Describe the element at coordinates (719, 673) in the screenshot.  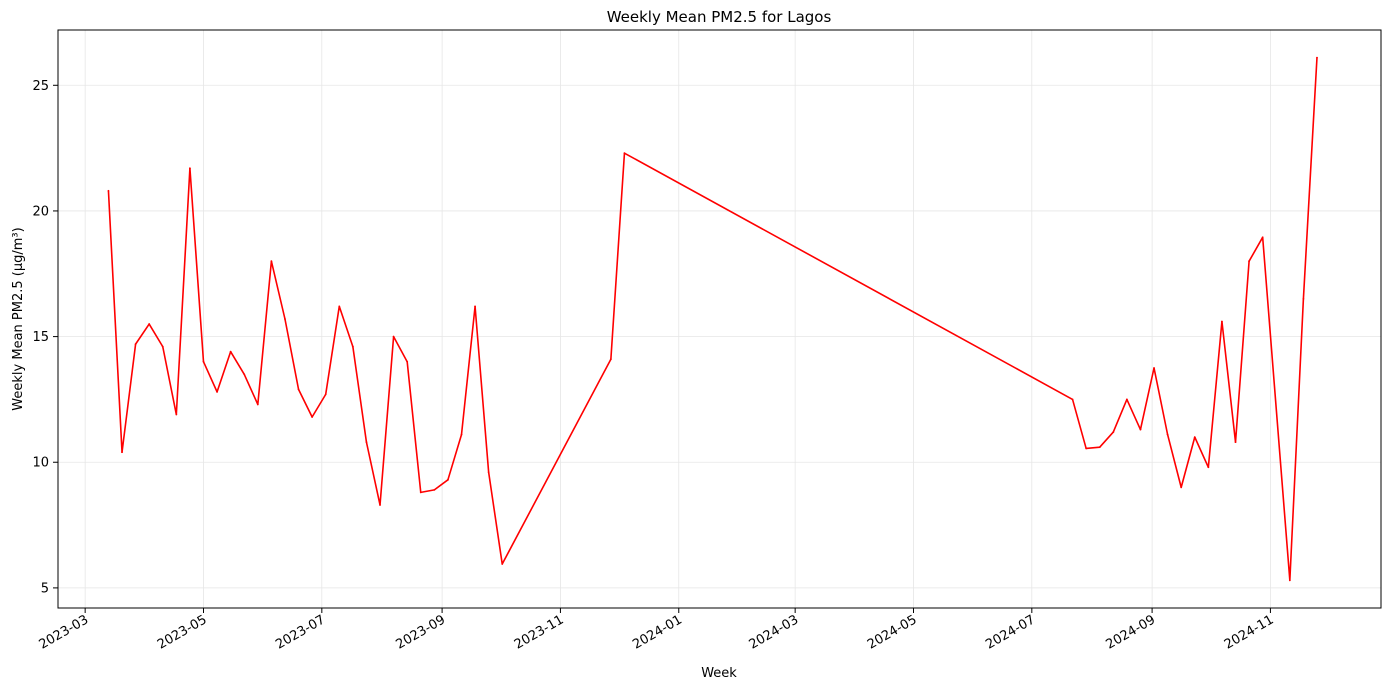
I see `x-axis-label: Week` at that location.